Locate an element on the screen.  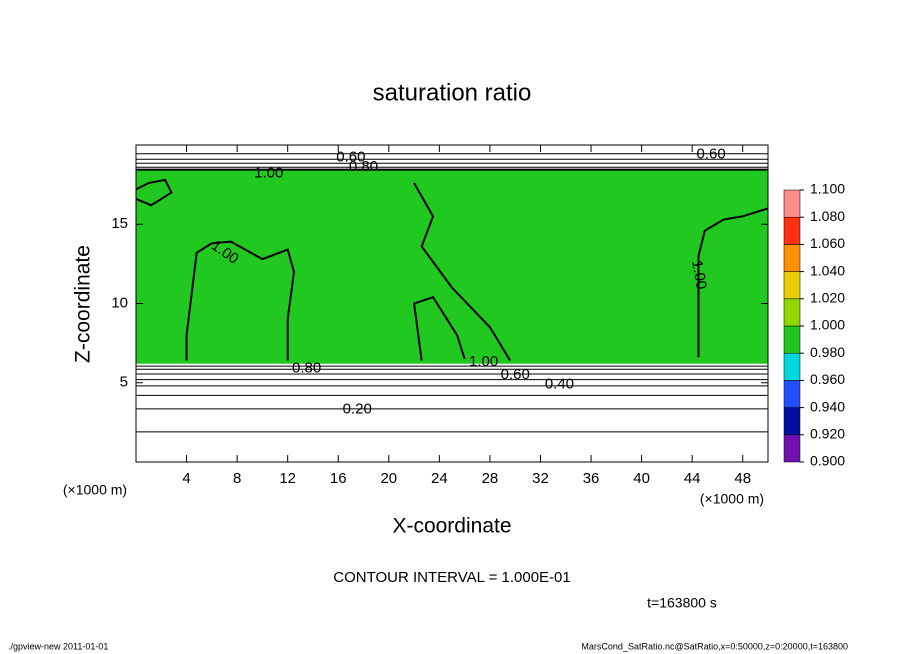
y-unit: (×1000 m) is located at coordinates (95, 490).